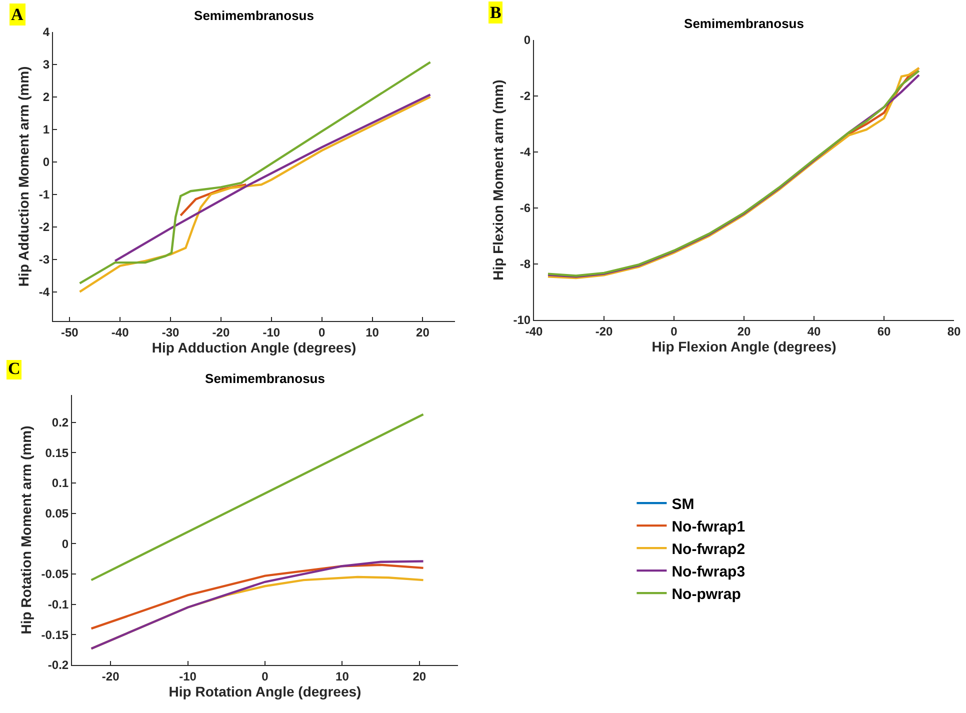 This screenshot has width=966, height=713. Describe the element at coordinates (706, 594) in the screenshot. I see `legend-label: No-pwrap` at that location.